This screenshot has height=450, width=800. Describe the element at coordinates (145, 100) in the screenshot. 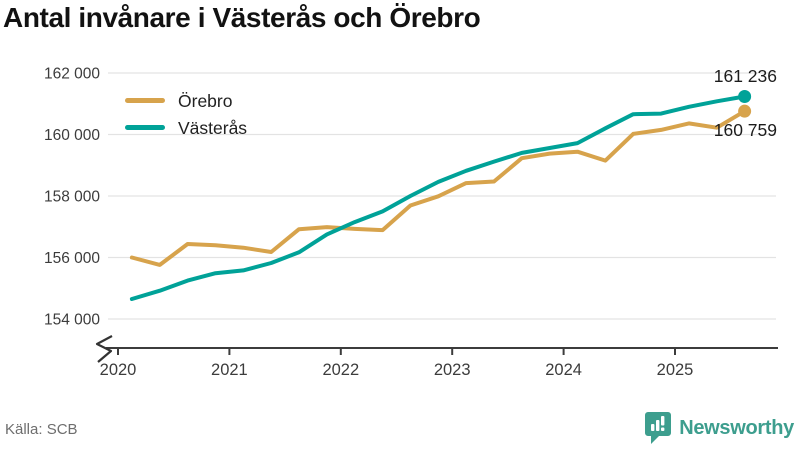

I see `legend-swatch-orebro` at that location.